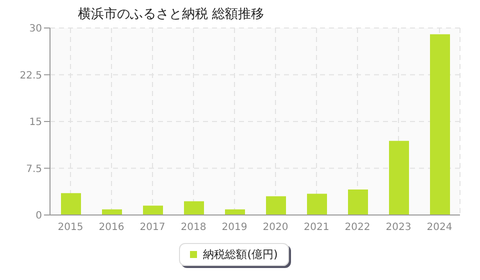  I want to click on x-tick-label: 2016, so click(111, 228).